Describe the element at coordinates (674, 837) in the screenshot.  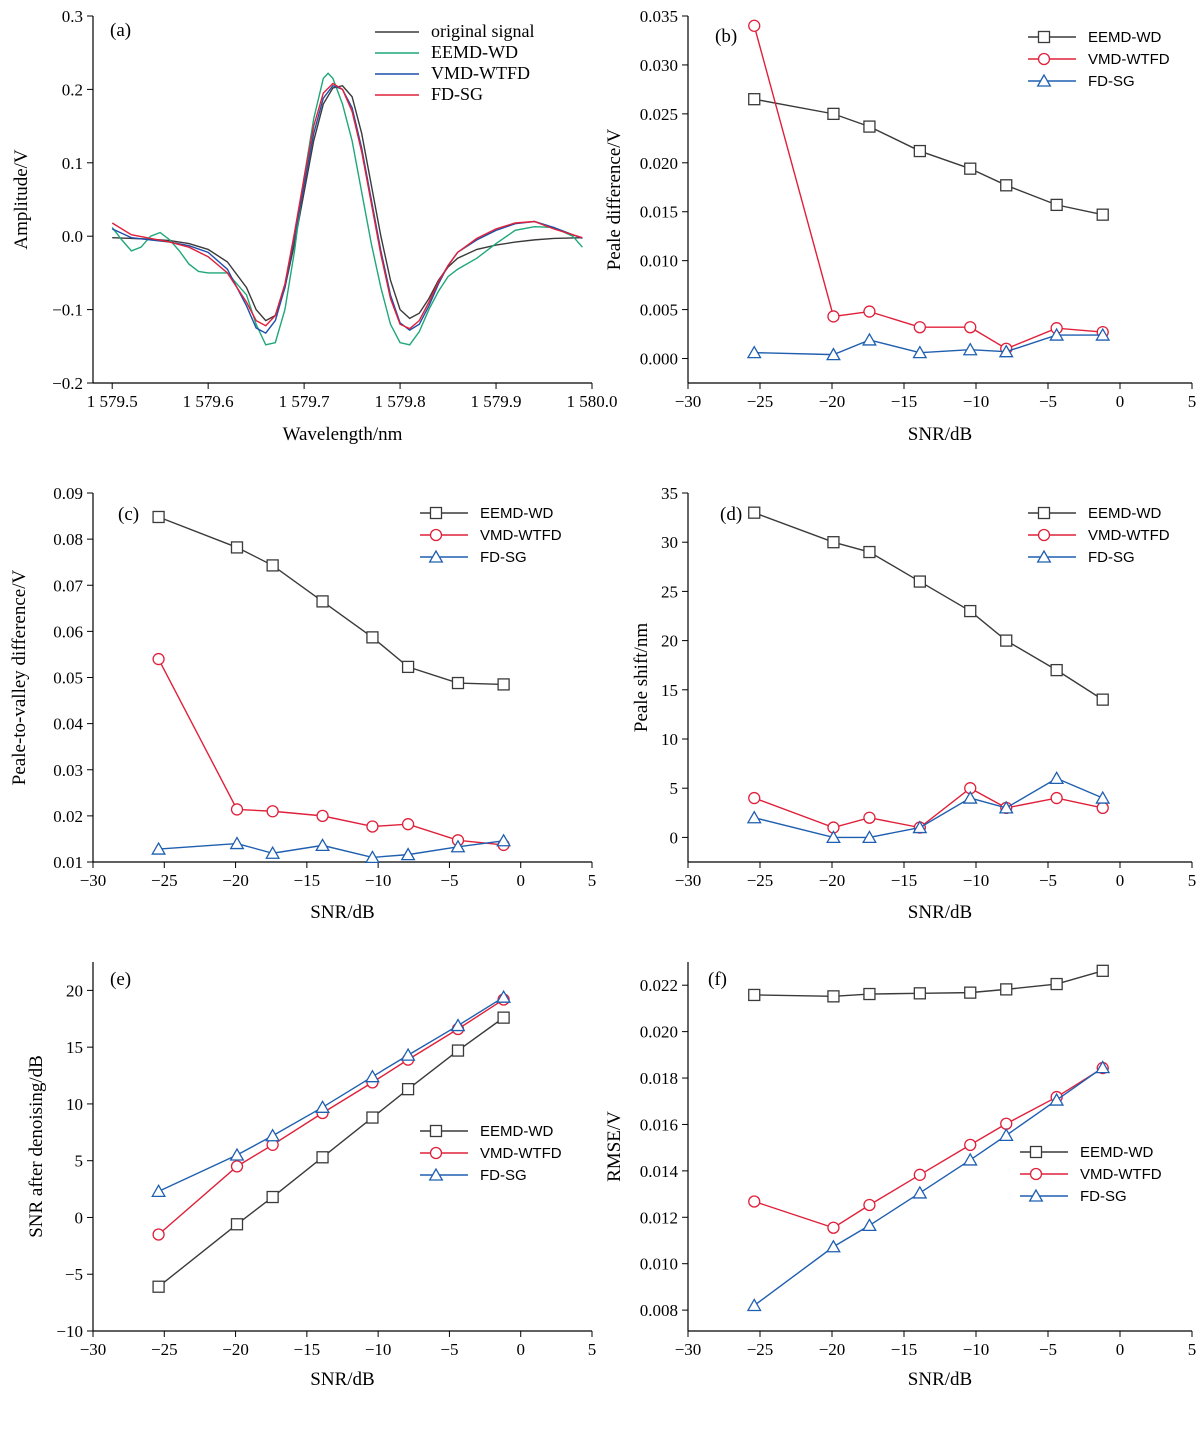
I see `y-tick-label: 0` at that location.